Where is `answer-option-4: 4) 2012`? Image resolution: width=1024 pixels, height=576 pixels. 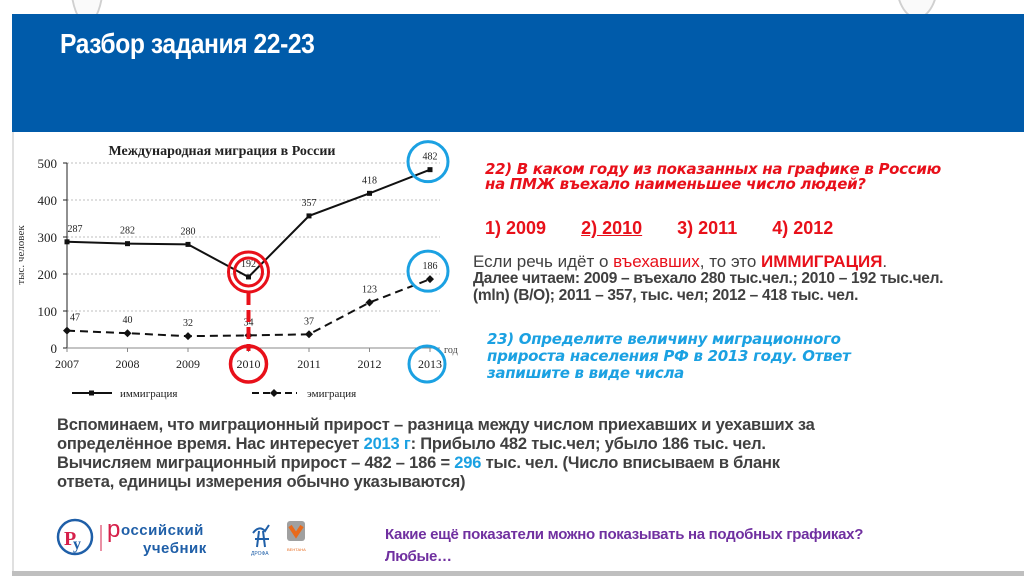
answer-option-4: 4) 2012 is located at coordinates (803, 228).